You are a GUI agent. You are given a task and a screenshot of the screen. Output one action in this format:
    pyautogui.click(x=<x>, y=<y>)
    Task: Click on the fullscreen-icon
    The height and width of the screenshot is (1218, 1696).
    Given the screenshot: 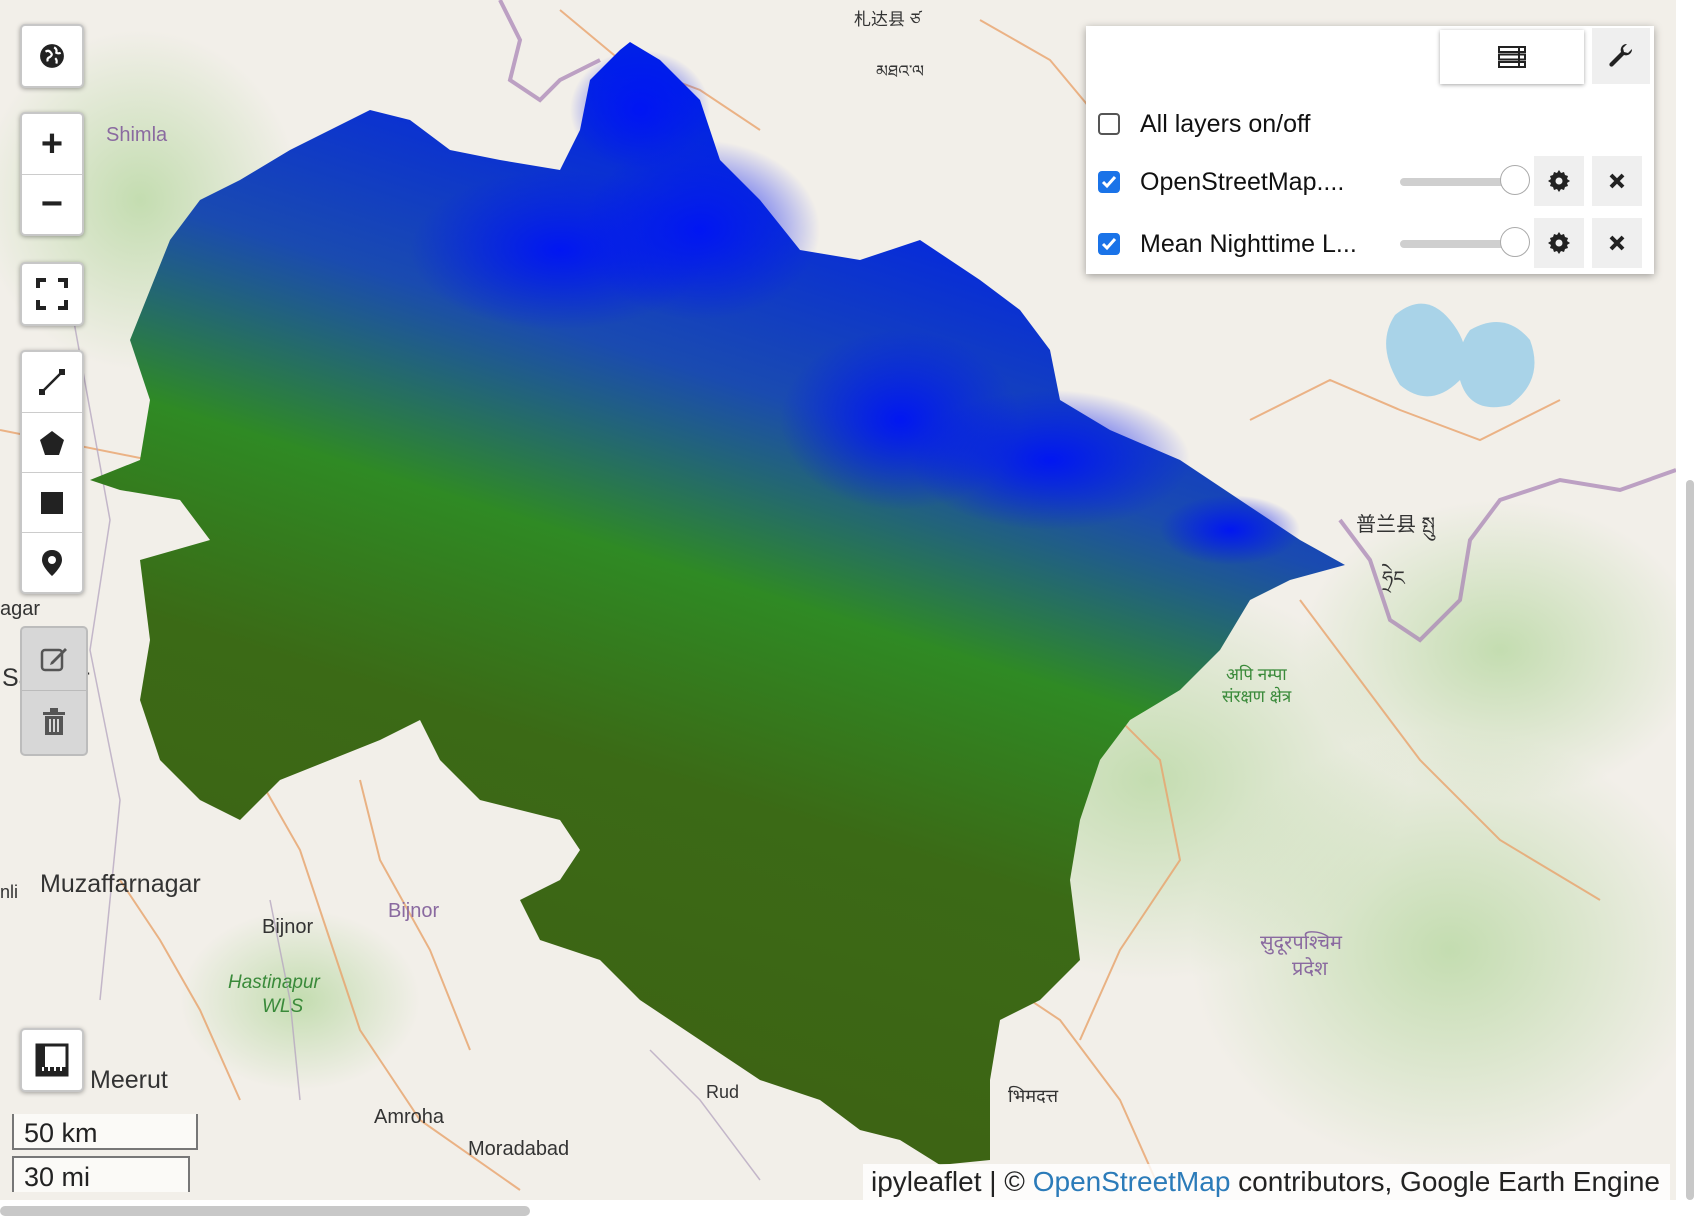 What is the action you would take?
    pyautogui.click(x=52, y=294)
    